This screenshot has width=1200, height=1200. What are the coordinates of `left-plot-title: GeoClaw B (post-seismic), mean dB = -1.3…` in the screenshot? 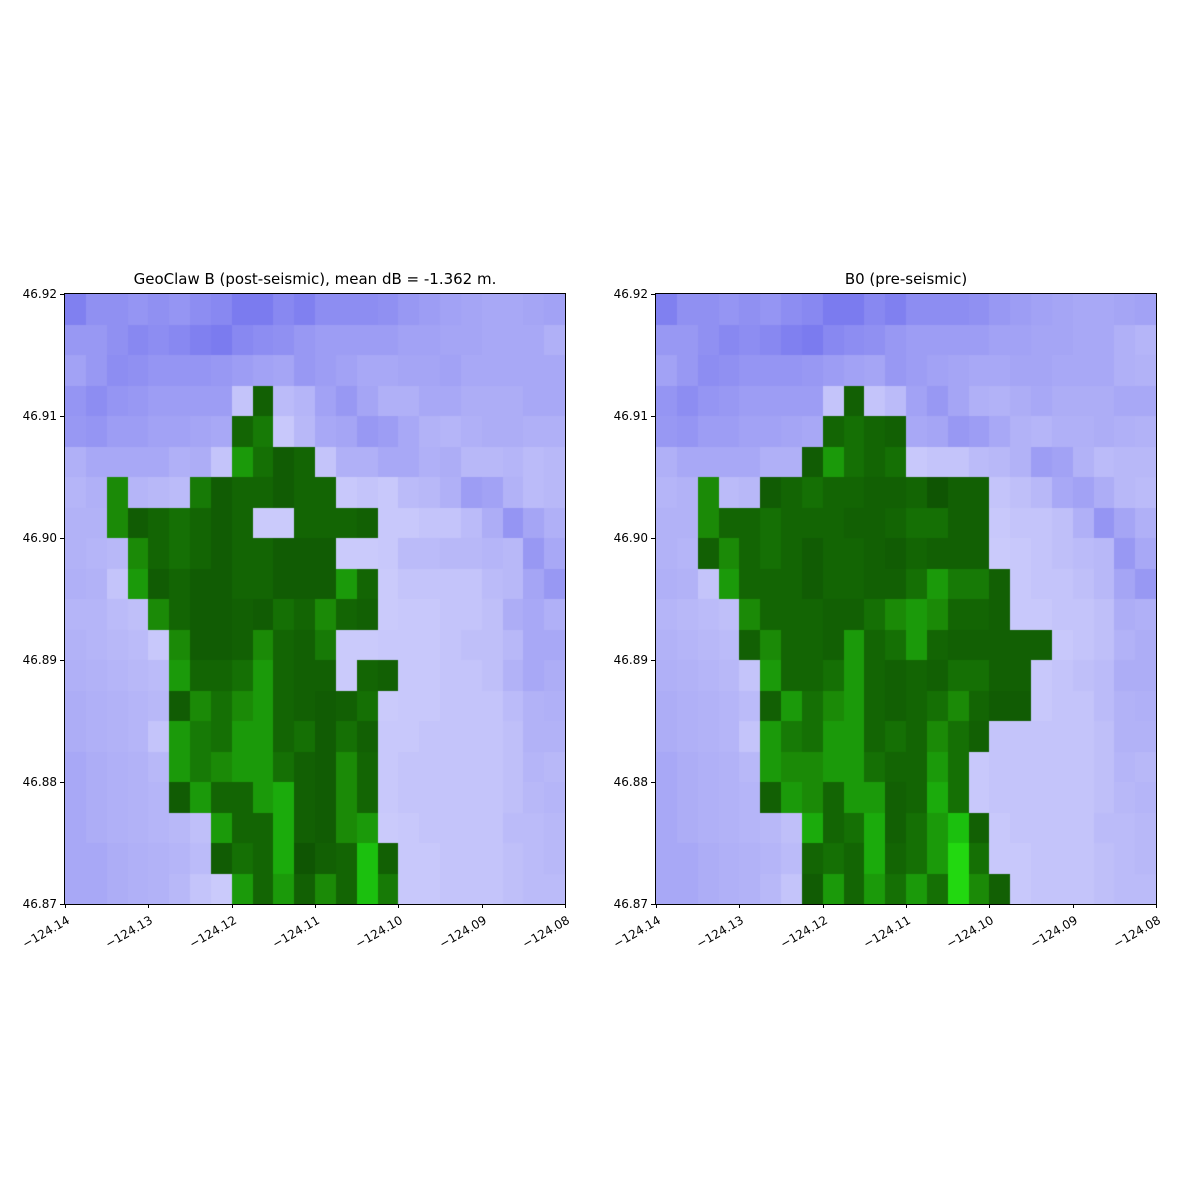 It's located at (315, 279).